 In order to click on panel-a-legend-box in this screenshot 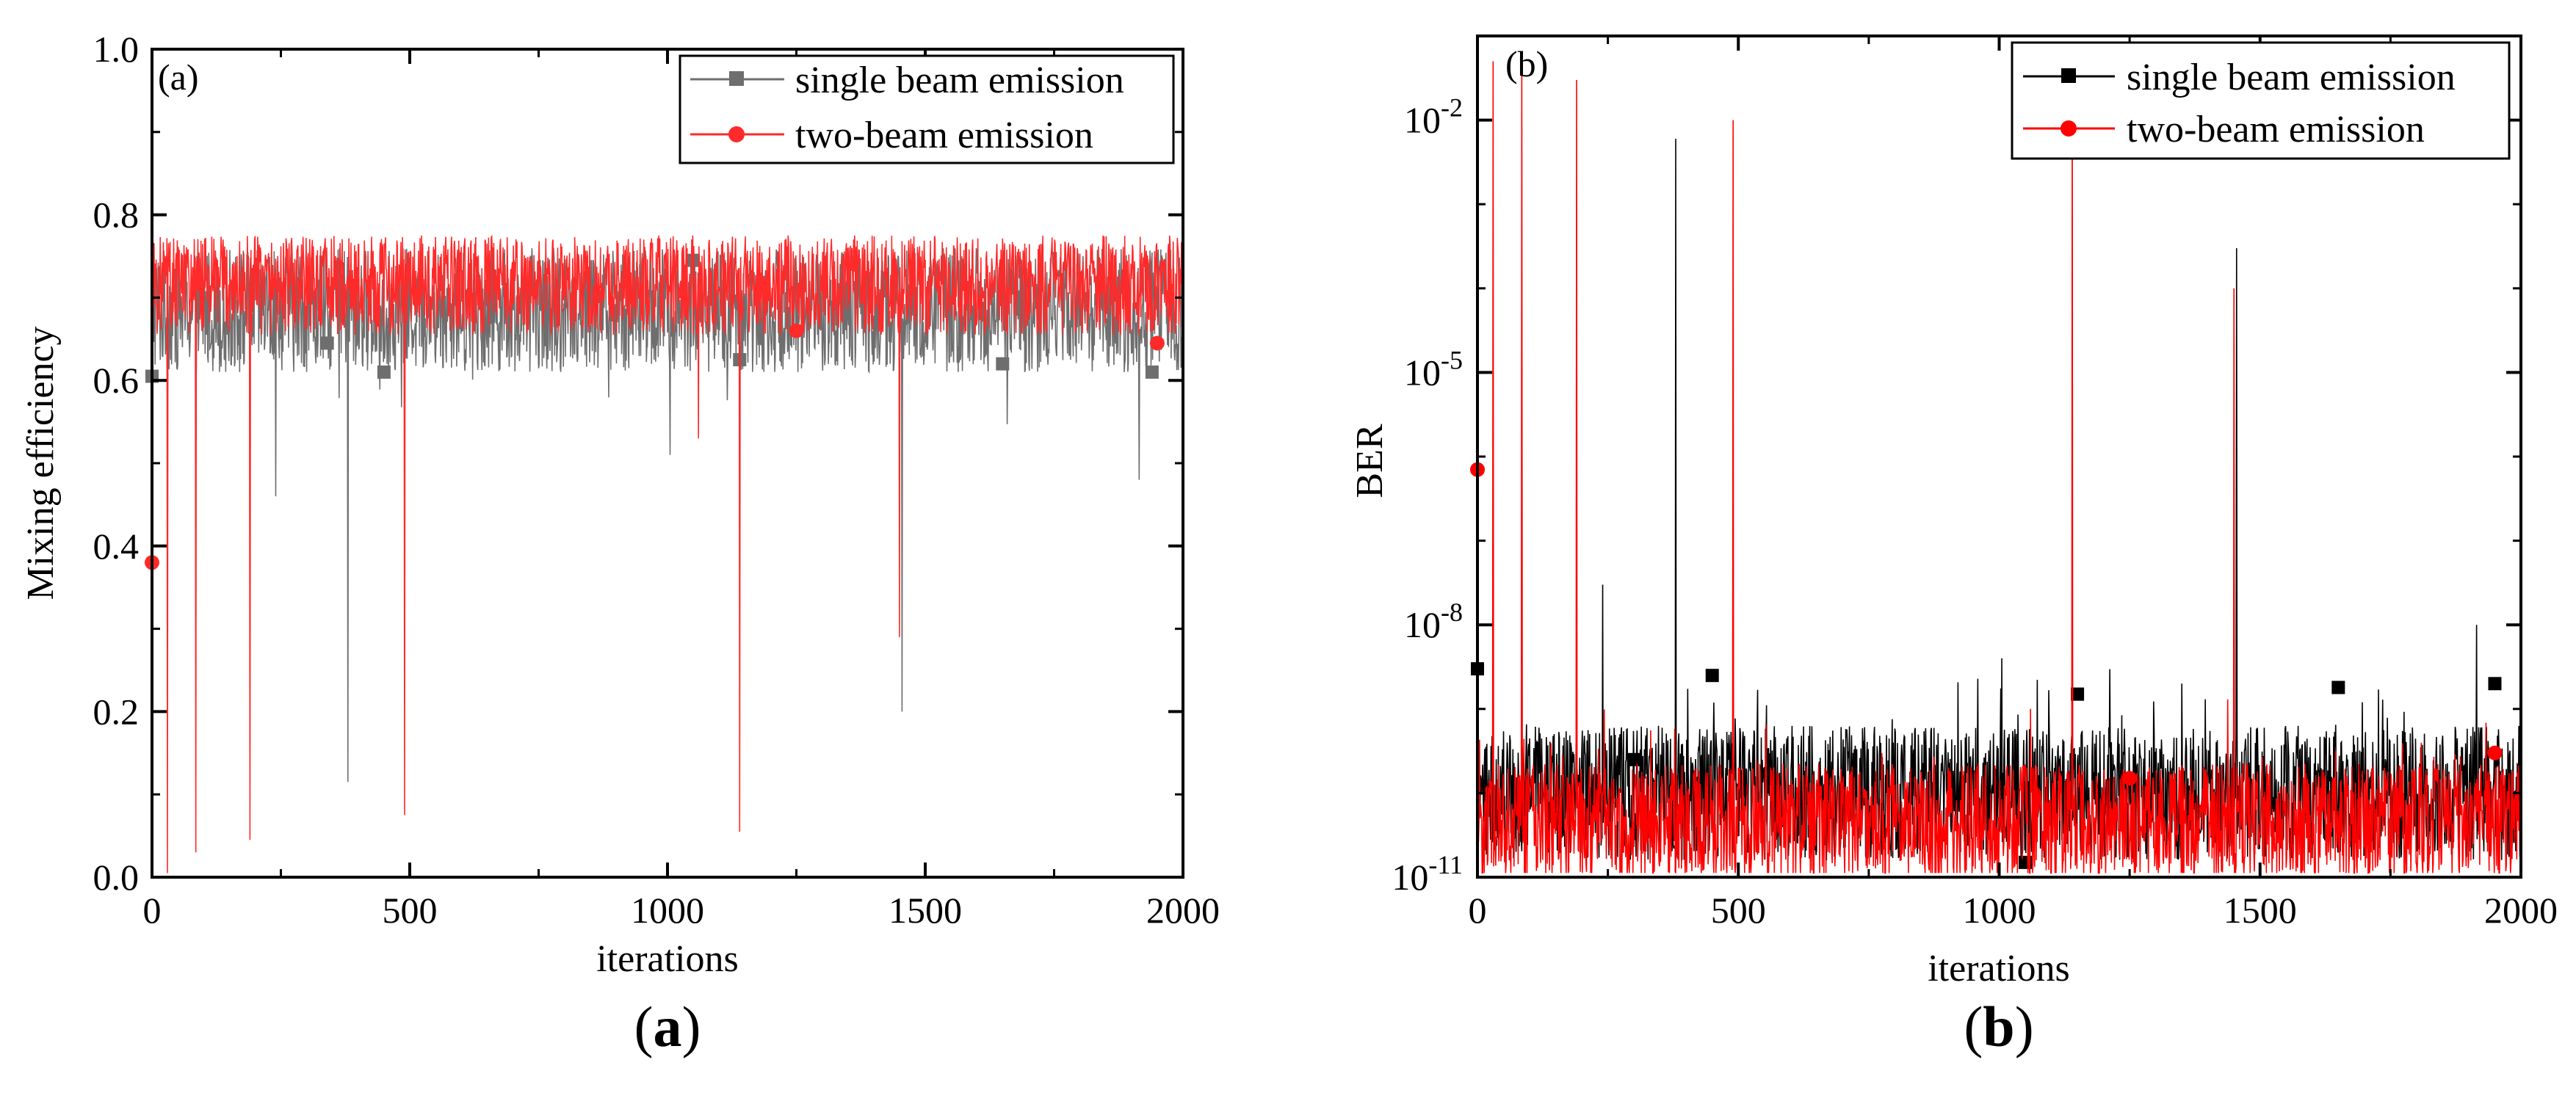, I will do `click(927, 109)`.